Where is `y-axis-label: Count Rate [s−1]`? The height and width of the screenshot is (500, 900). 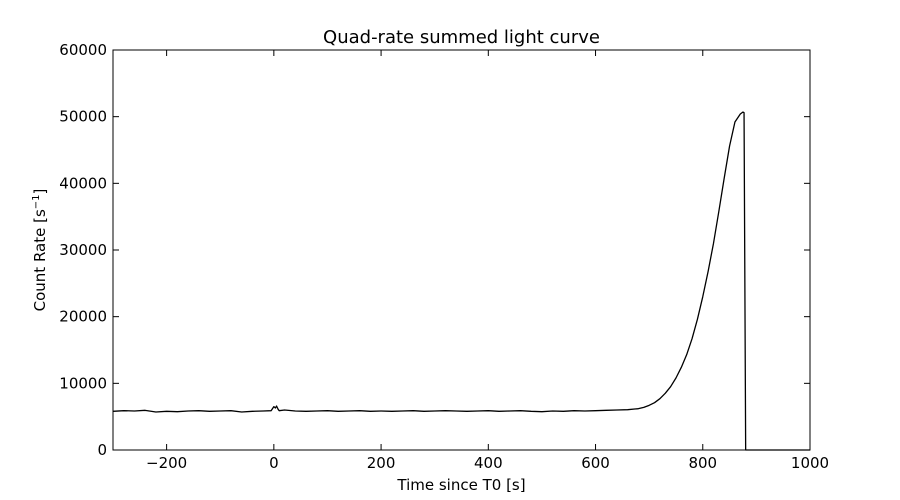
y-axis-label: Count Rate [s−1] is located at coordinates (40, 250).